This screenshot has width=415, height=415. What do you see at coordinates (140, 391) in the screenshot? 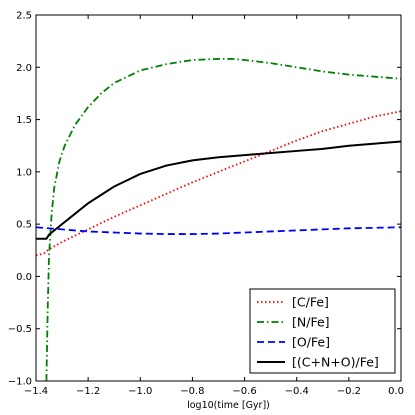
I see `x-tick-label: −1.0` at bounding box center [140, 391].